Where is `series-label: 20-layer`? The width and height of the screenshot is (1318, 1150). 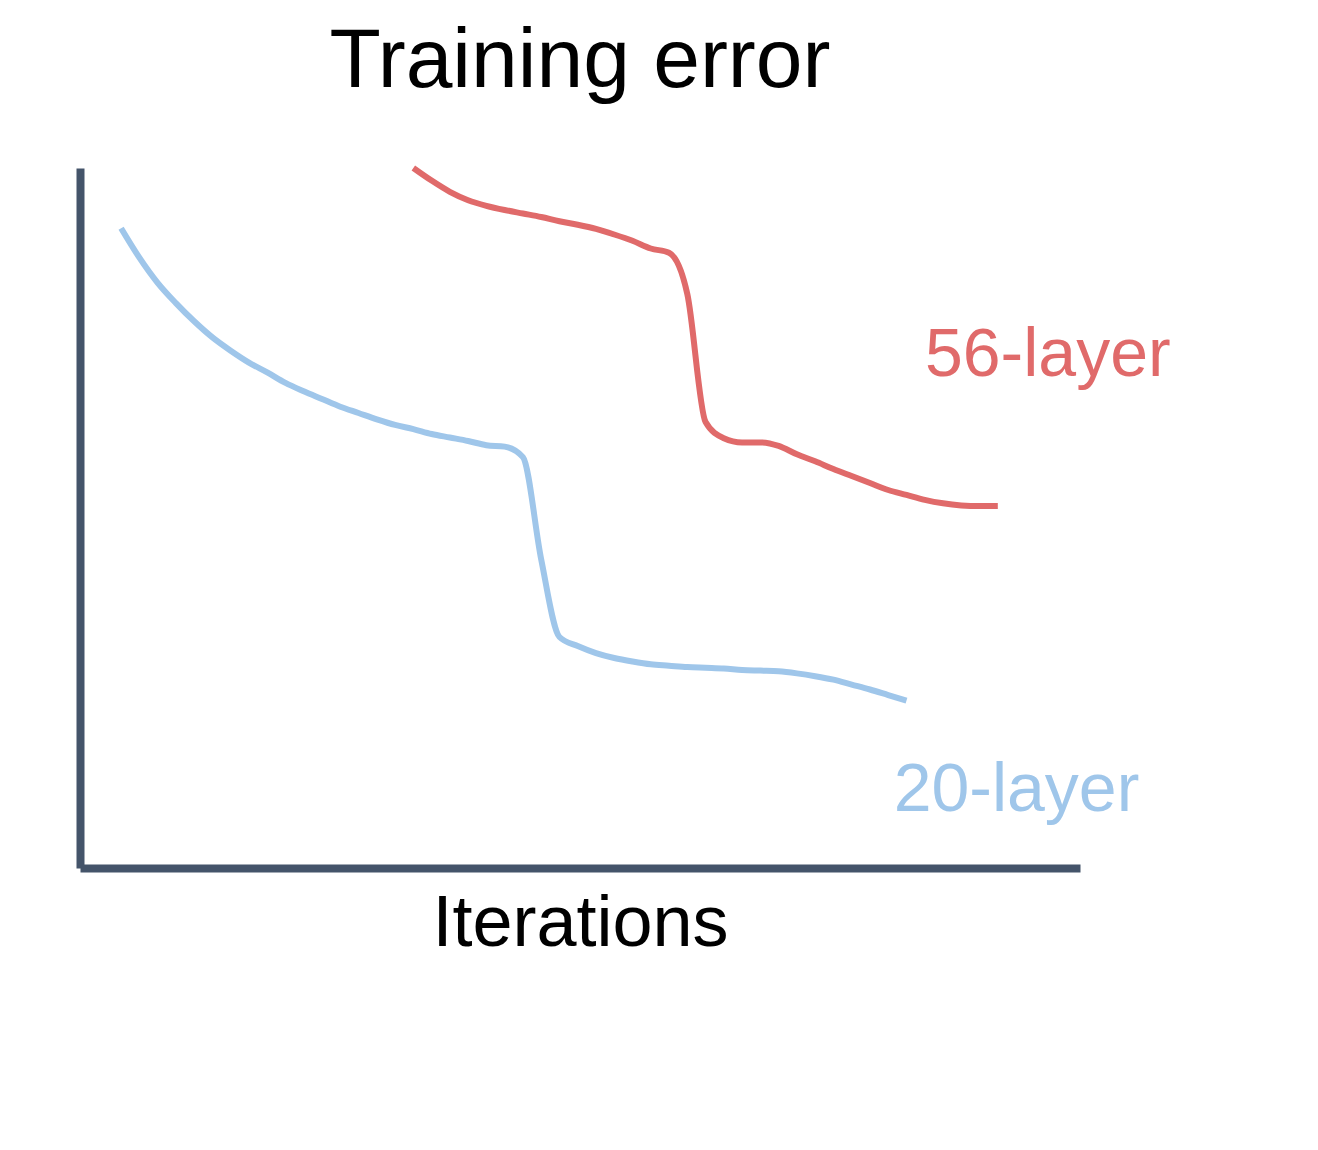
series-label: 20-layer is located at coordinates (1016, 786).